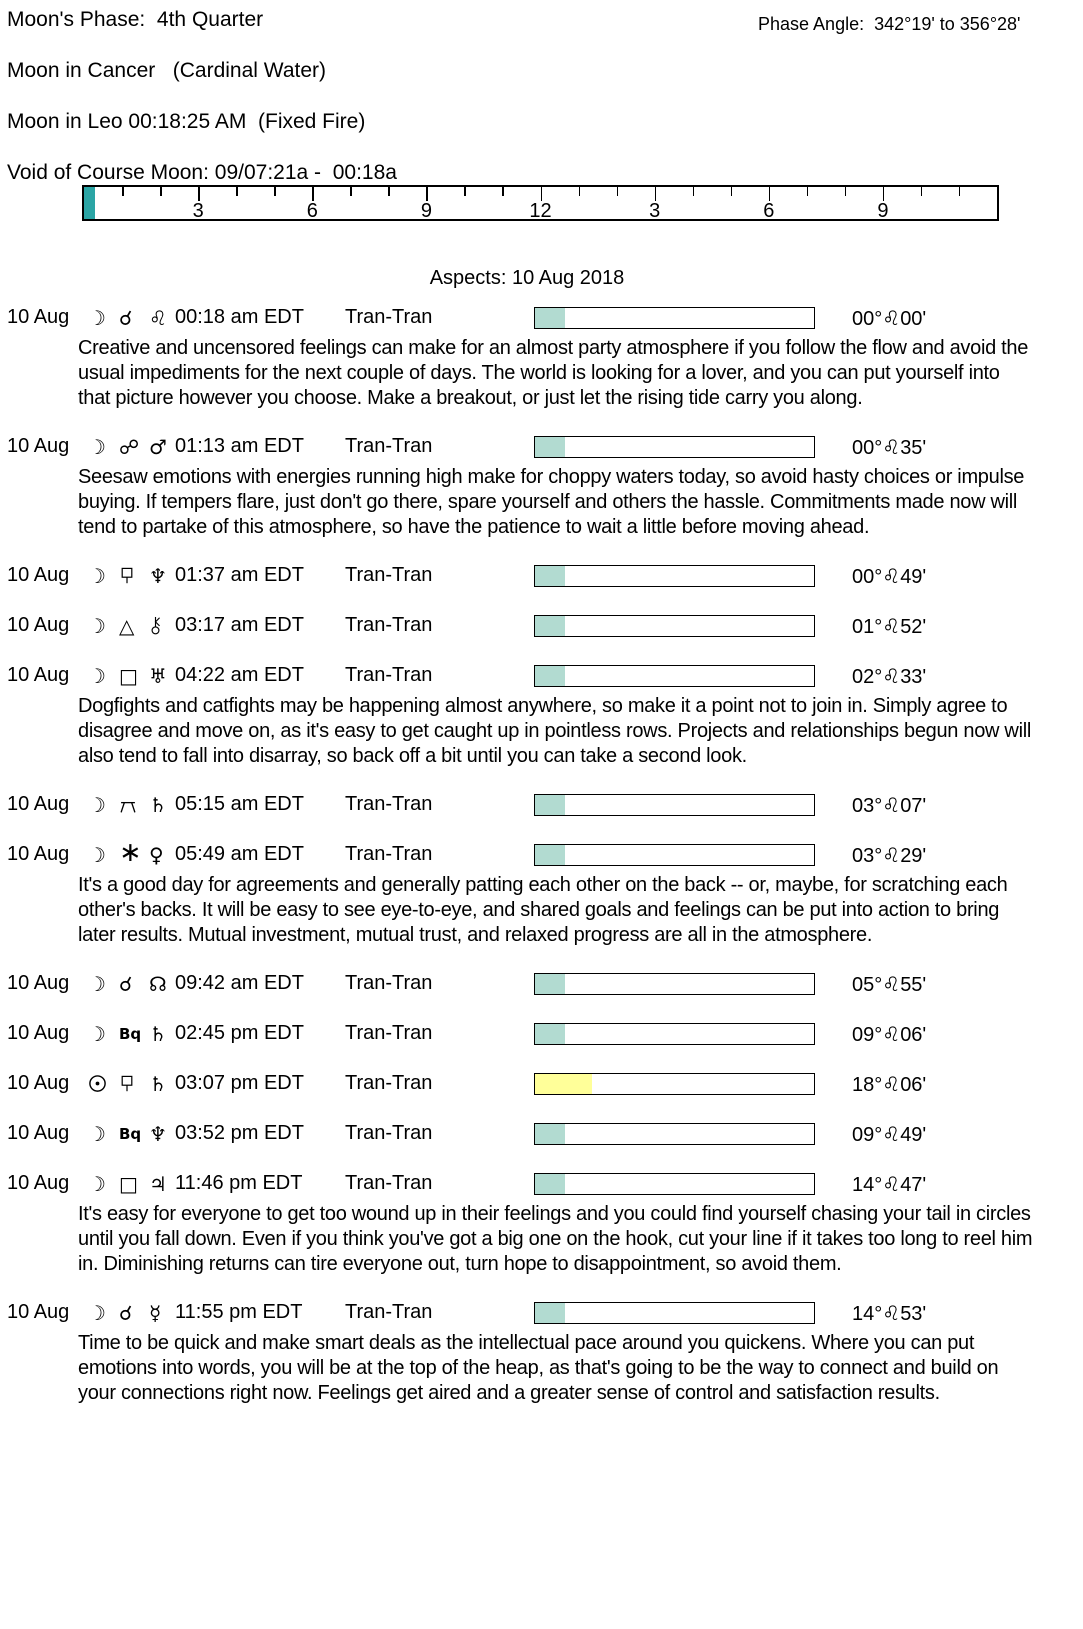 The image size is (1083, 1629). What do you see at coordinates (889, 626) in the screenshot?
I see `aspect-position: 01°♌52'` at bounding box center [889, 626].